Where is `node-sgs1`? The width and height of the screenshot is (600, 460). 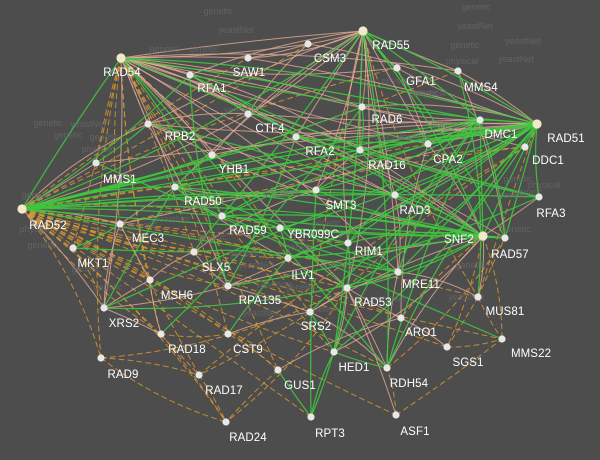
node-sgs1 is located at coordinates (447, 347).